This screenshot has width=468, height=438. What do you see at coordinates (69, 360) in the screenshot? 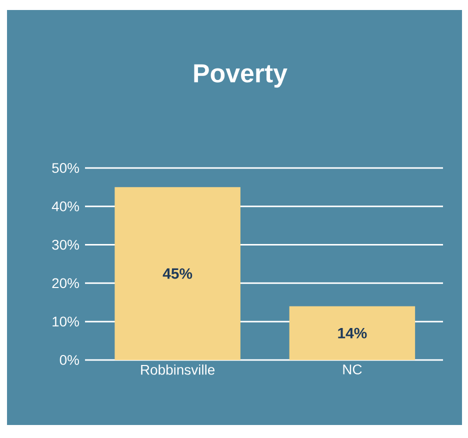
I see `y-tick-label: 0%` at bounding box center [69, 360].